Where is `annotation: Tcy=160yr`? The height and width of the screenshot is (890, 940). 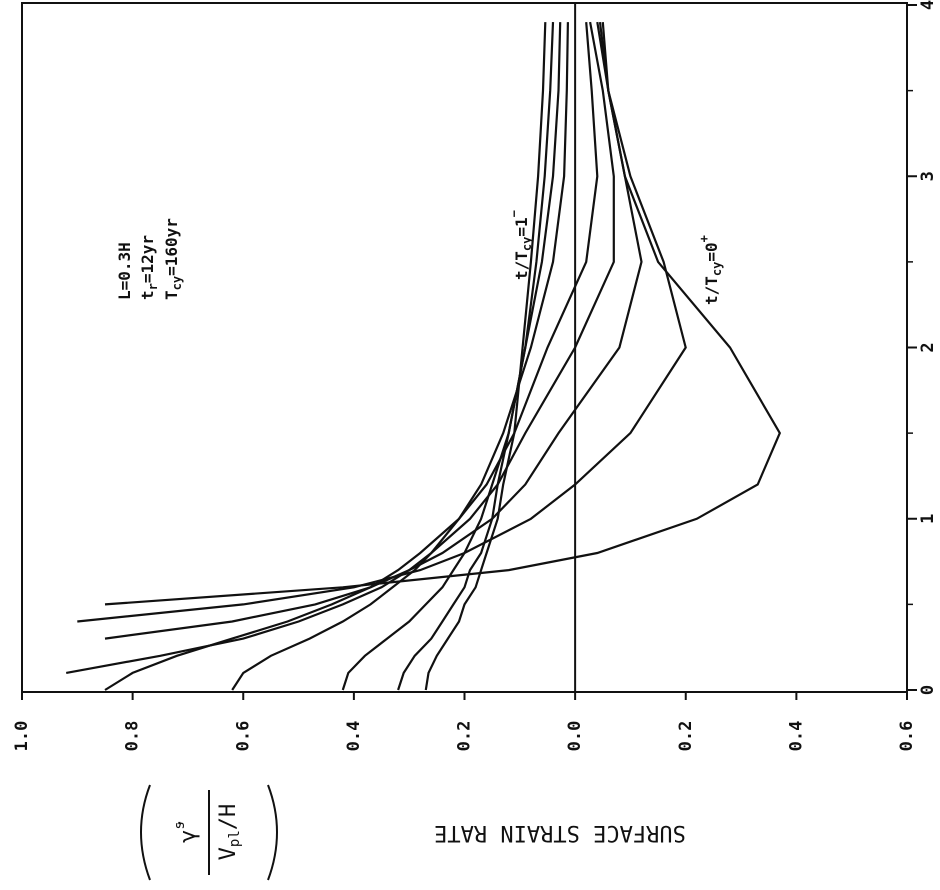
annotation: Tcy=160yr is located at coordinates (173, 259).